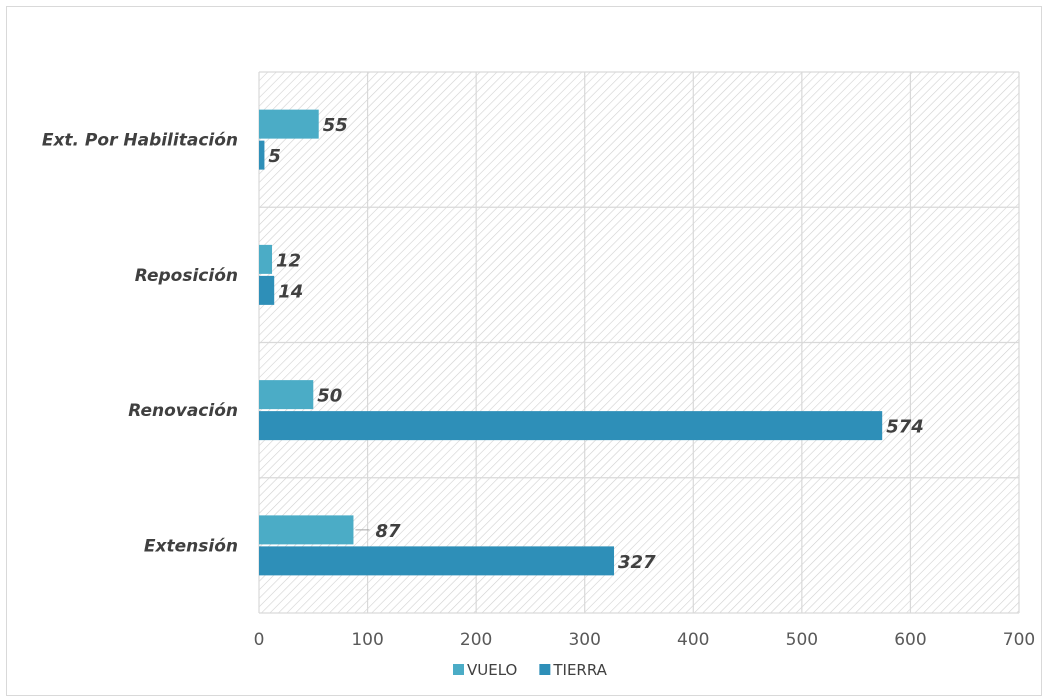 The width and height of the screenshot is (1045, 696). I want to click on data-label: 14, so click(290, 291).